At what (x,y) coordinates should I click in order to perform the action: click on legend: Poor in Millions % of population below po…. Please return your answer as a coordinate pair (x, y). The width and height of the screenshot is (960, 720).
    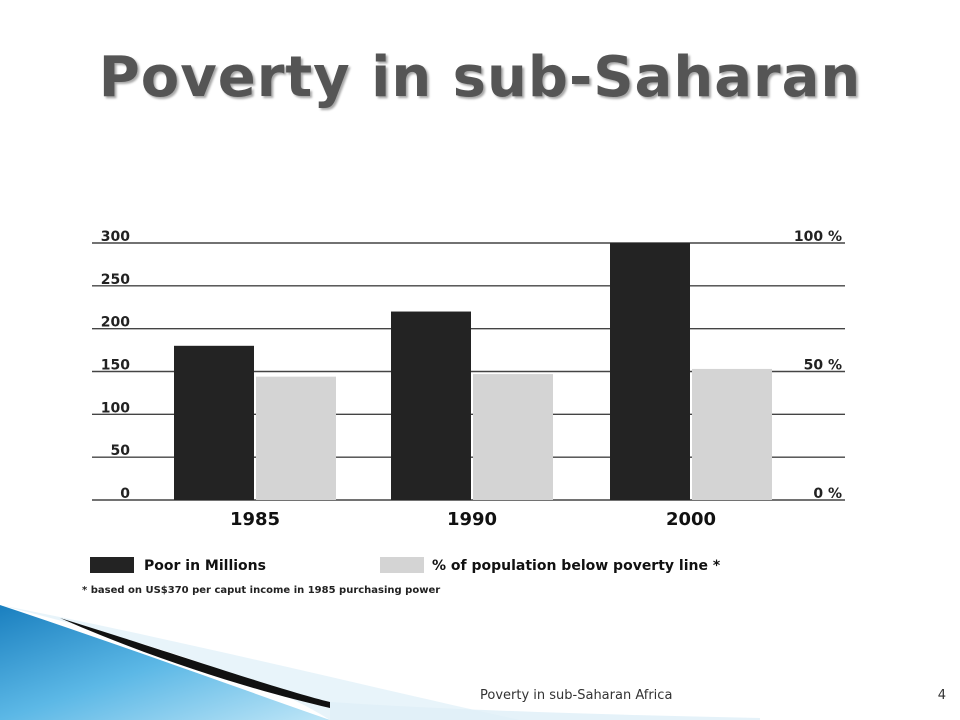
    Looking at the image, I should click on (405, 565).